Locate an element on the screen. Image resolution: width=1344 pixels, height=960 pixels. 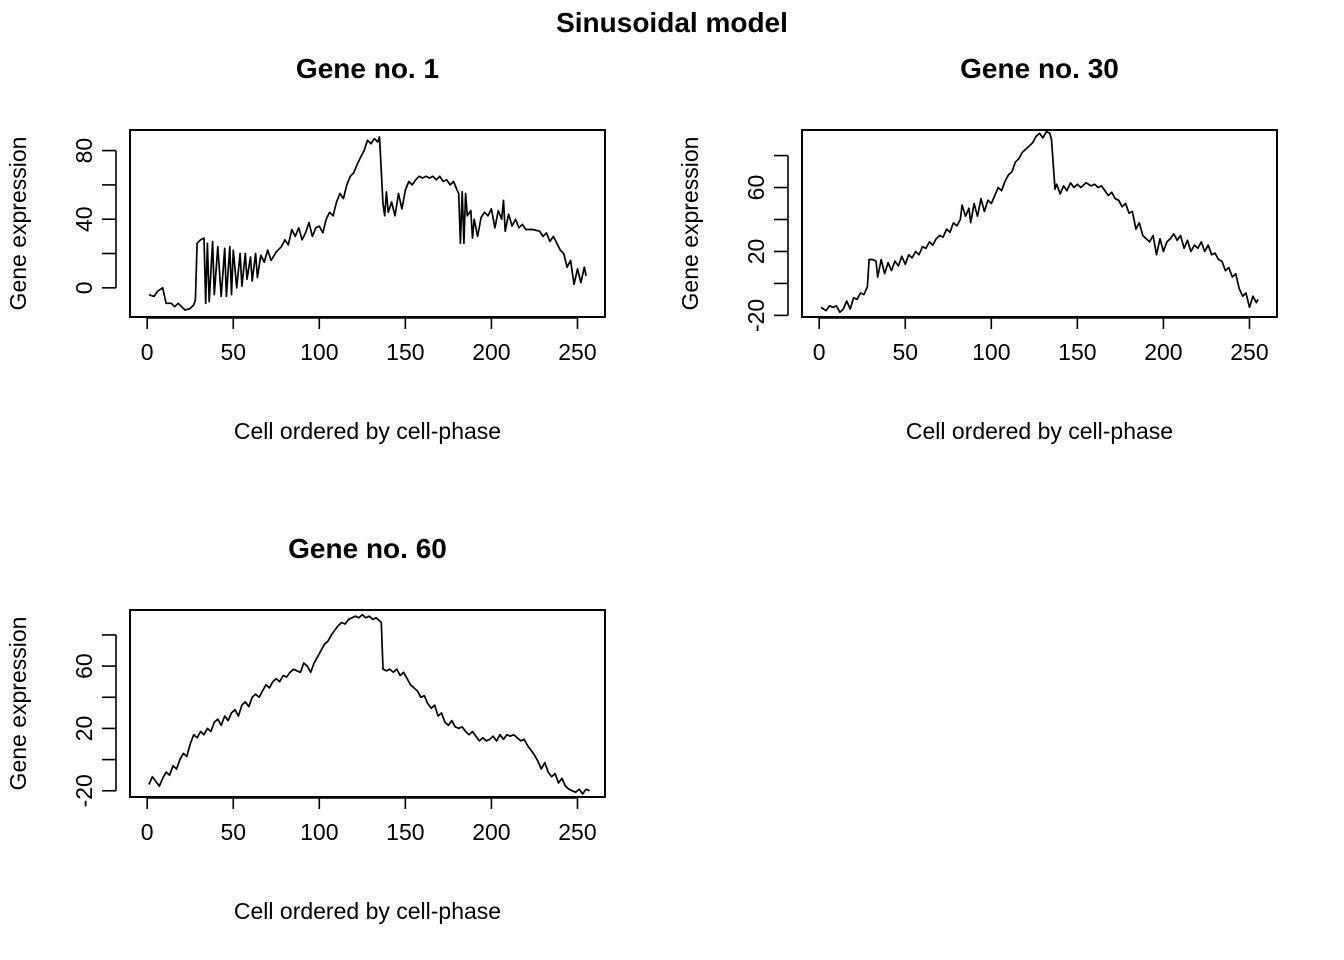
panel-title: Gene no. 30 is located at coordinates (1039, 68).